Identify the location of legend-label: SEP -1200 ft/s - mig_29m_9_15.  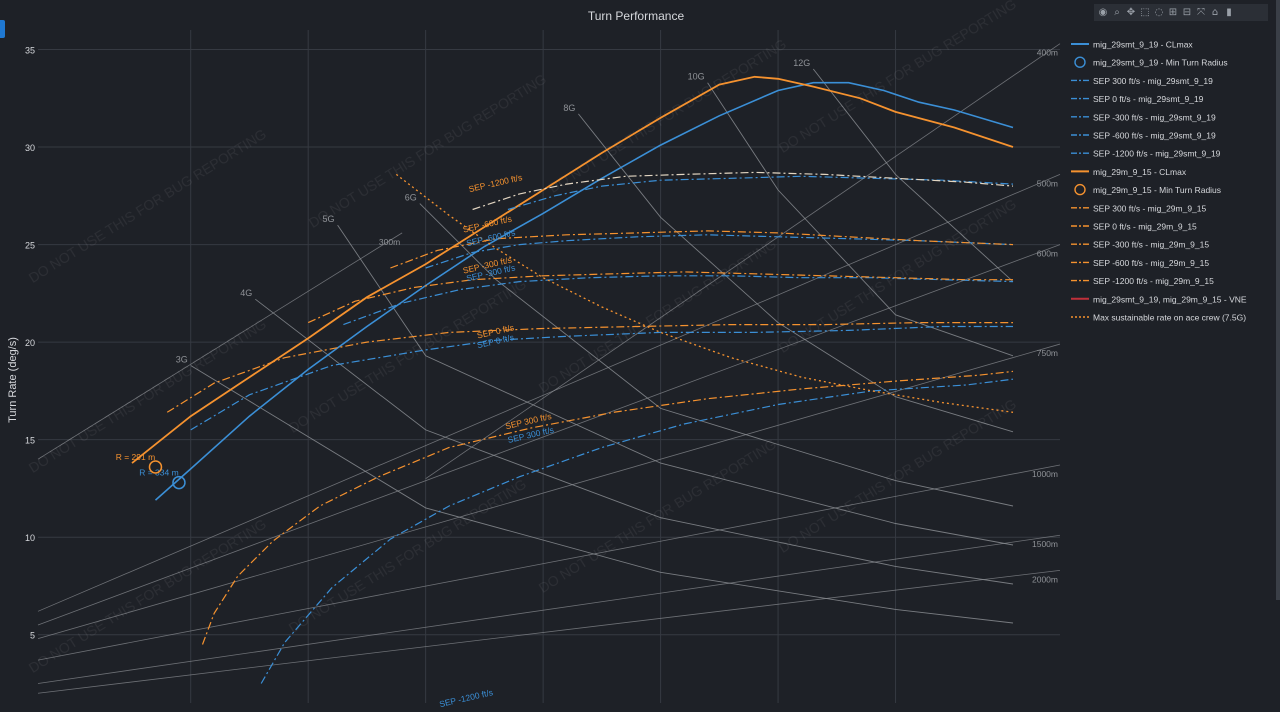
(1153, 281).